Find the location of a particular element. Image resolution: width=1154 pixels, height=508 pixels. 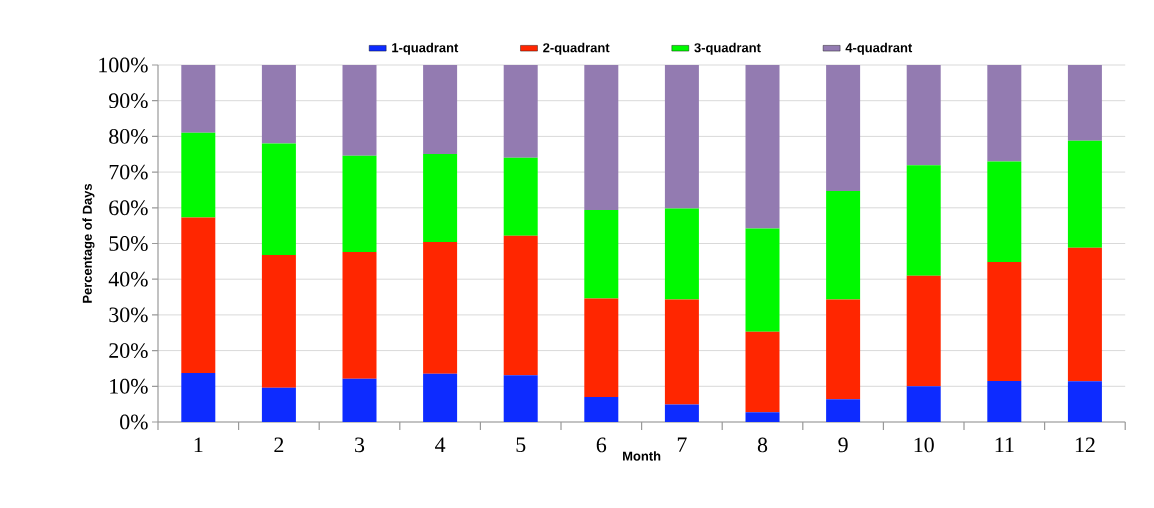

legend-label: 1-quadrant is located at coordinates (425, 48).